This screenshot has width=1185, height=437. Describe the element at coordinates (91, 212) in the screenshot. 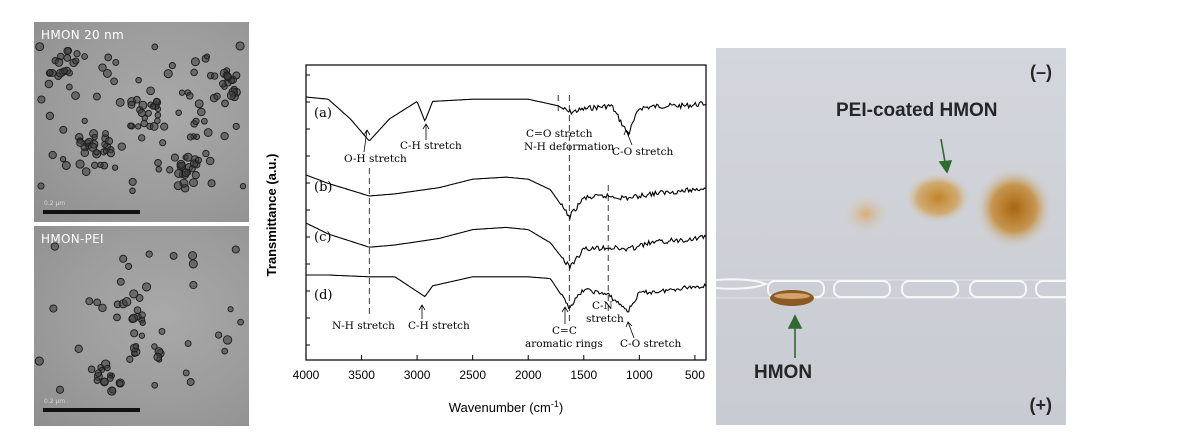

I see `scale-bar` at that location.